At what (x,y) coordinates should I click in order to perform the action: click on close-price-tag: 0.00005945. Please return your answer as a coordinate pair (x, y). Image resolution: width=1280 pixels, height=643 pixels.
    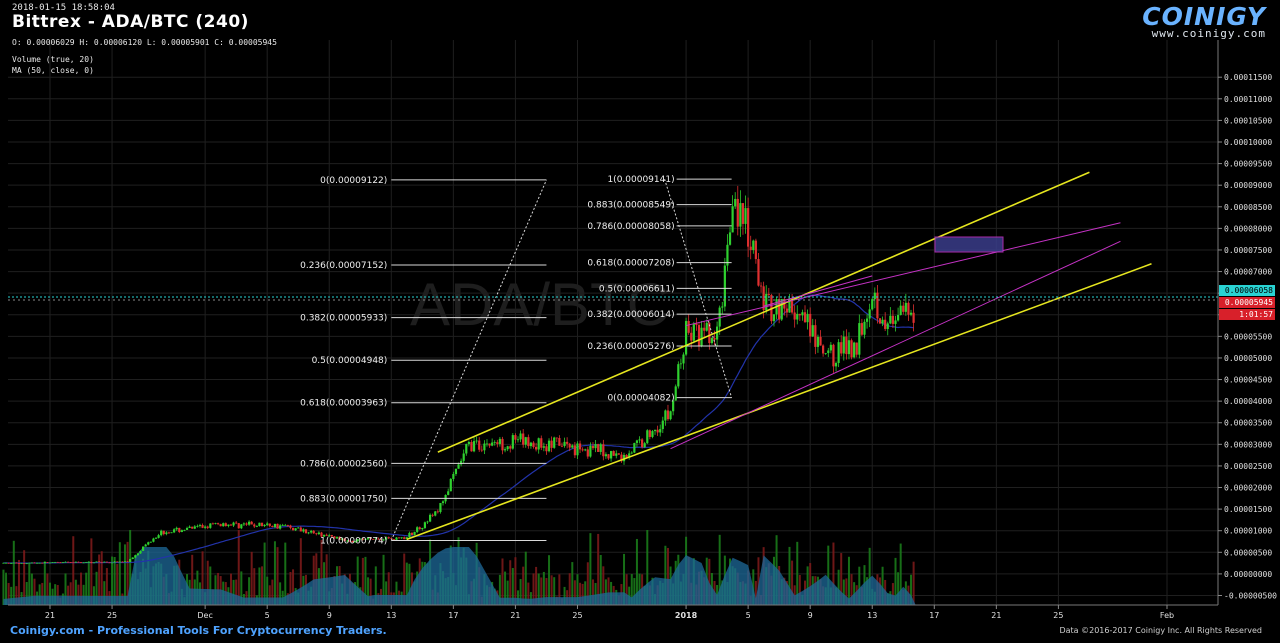
    Looking at the image, I should click on (1247, 302).